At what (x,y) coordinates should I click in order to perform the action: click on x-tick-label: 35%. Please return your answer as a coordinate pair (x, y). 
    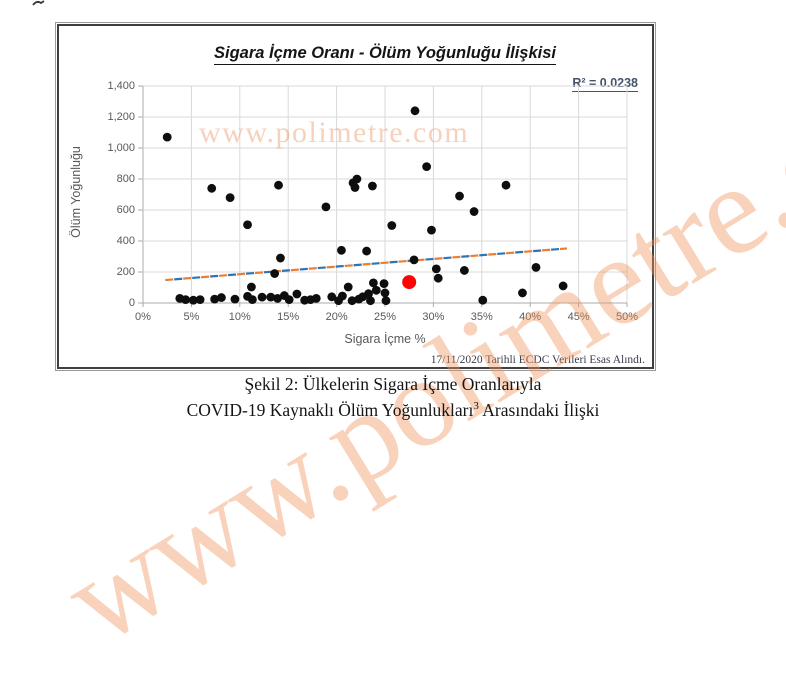
    Looking at the image, I should click on (481, 317).